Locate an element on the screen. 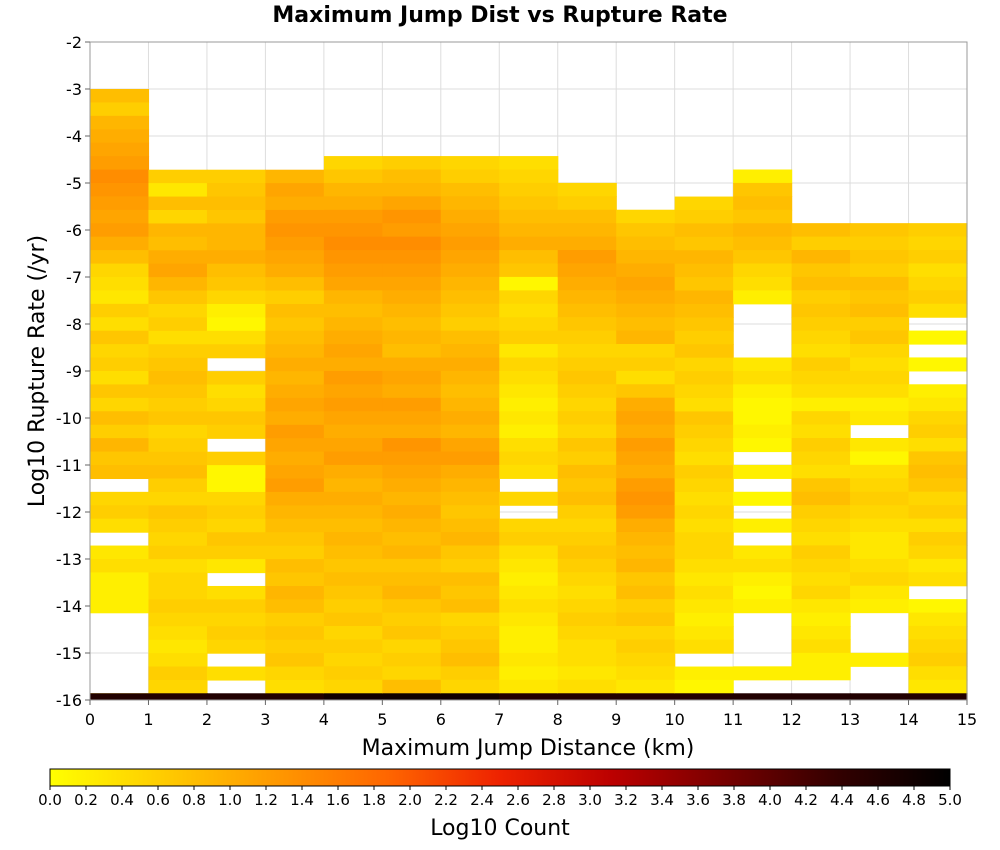  colorbar-tick-label: 3.8 is located at coordinates (734, 800).